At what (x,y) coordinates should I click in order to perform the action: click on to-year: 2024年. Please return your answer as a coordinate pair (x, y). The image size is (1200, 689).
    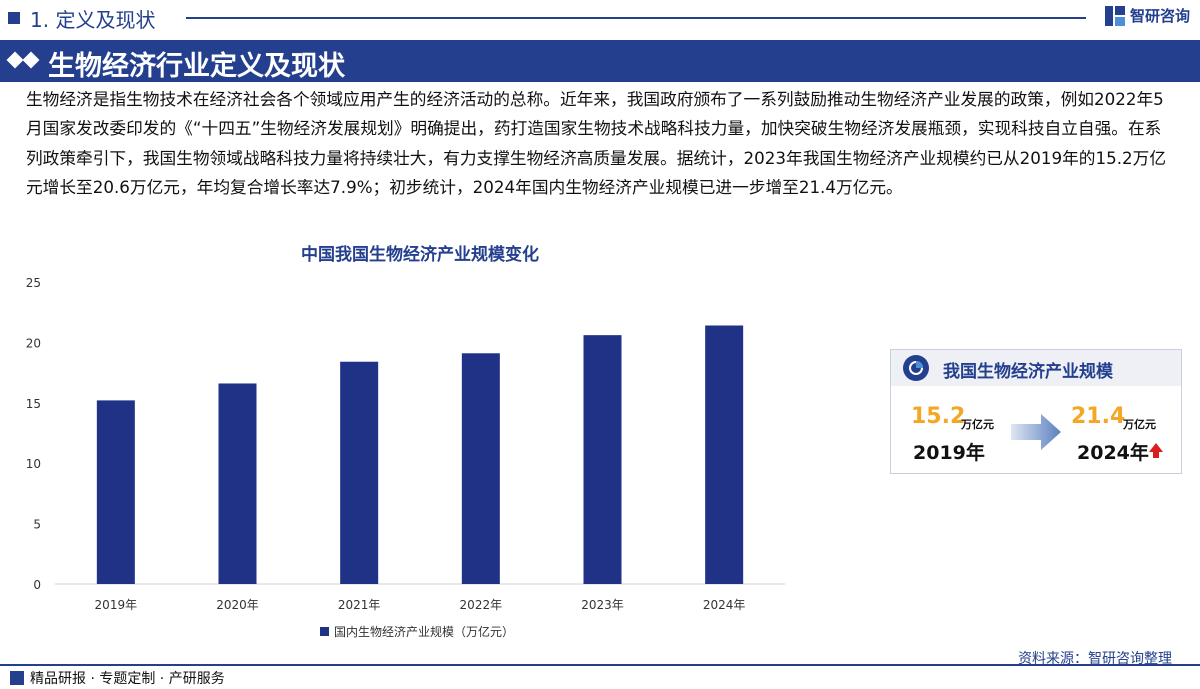
    Looking at the image, I should click on (1113, 453).